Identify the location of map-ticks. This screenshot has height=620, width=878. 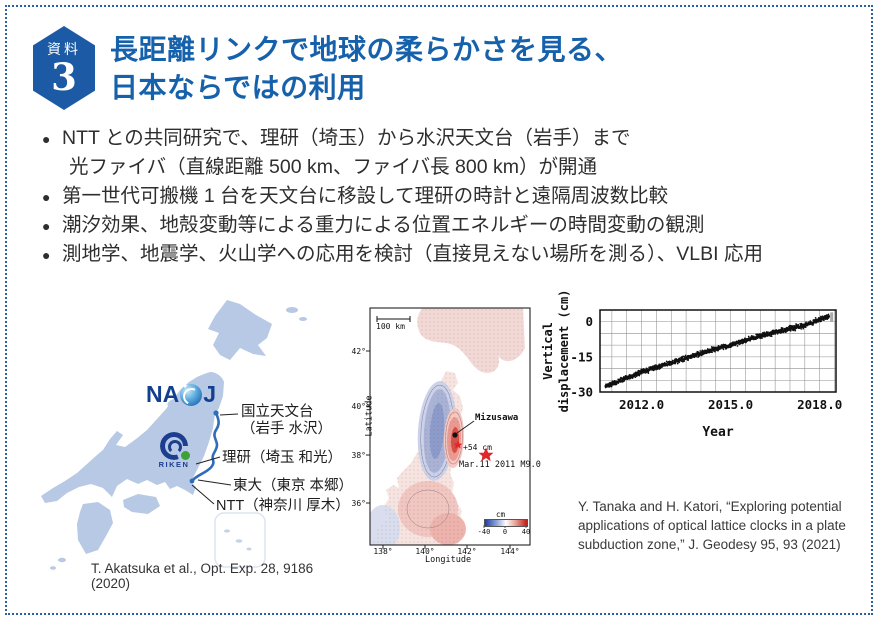
(438, 449).